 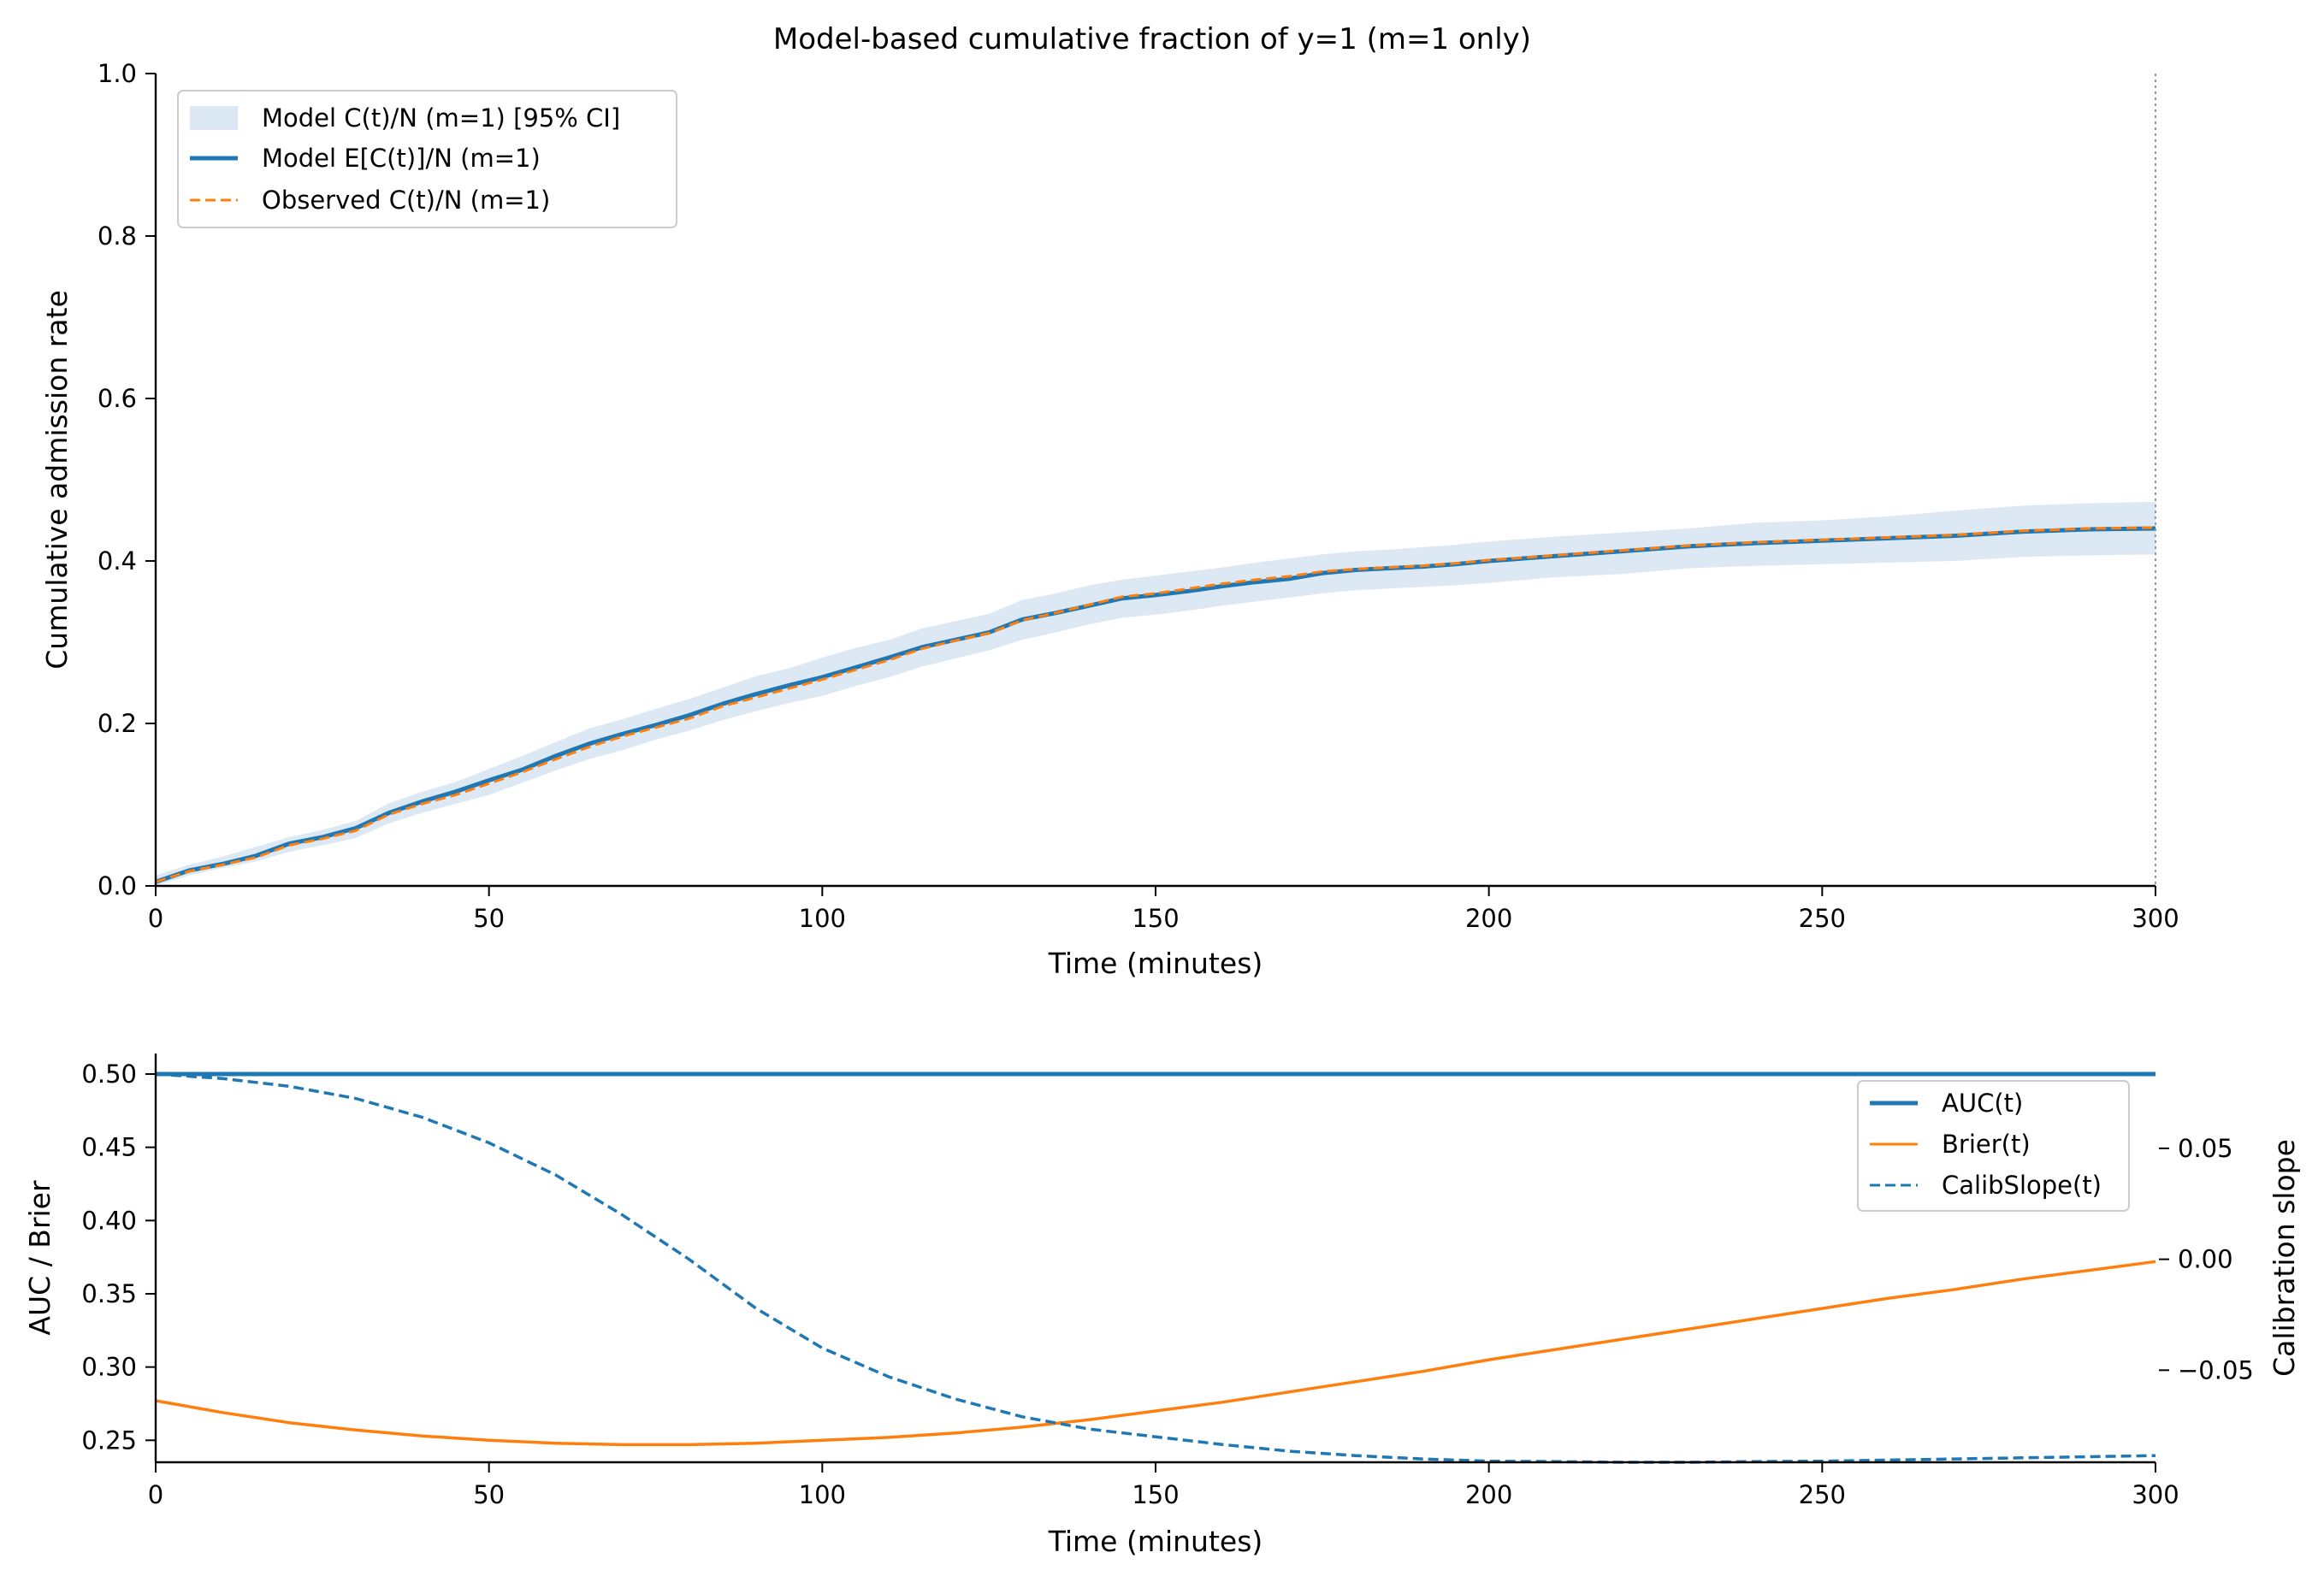 I want to click on top-y-tick-label: 0.6, so click(x=117, y=398).